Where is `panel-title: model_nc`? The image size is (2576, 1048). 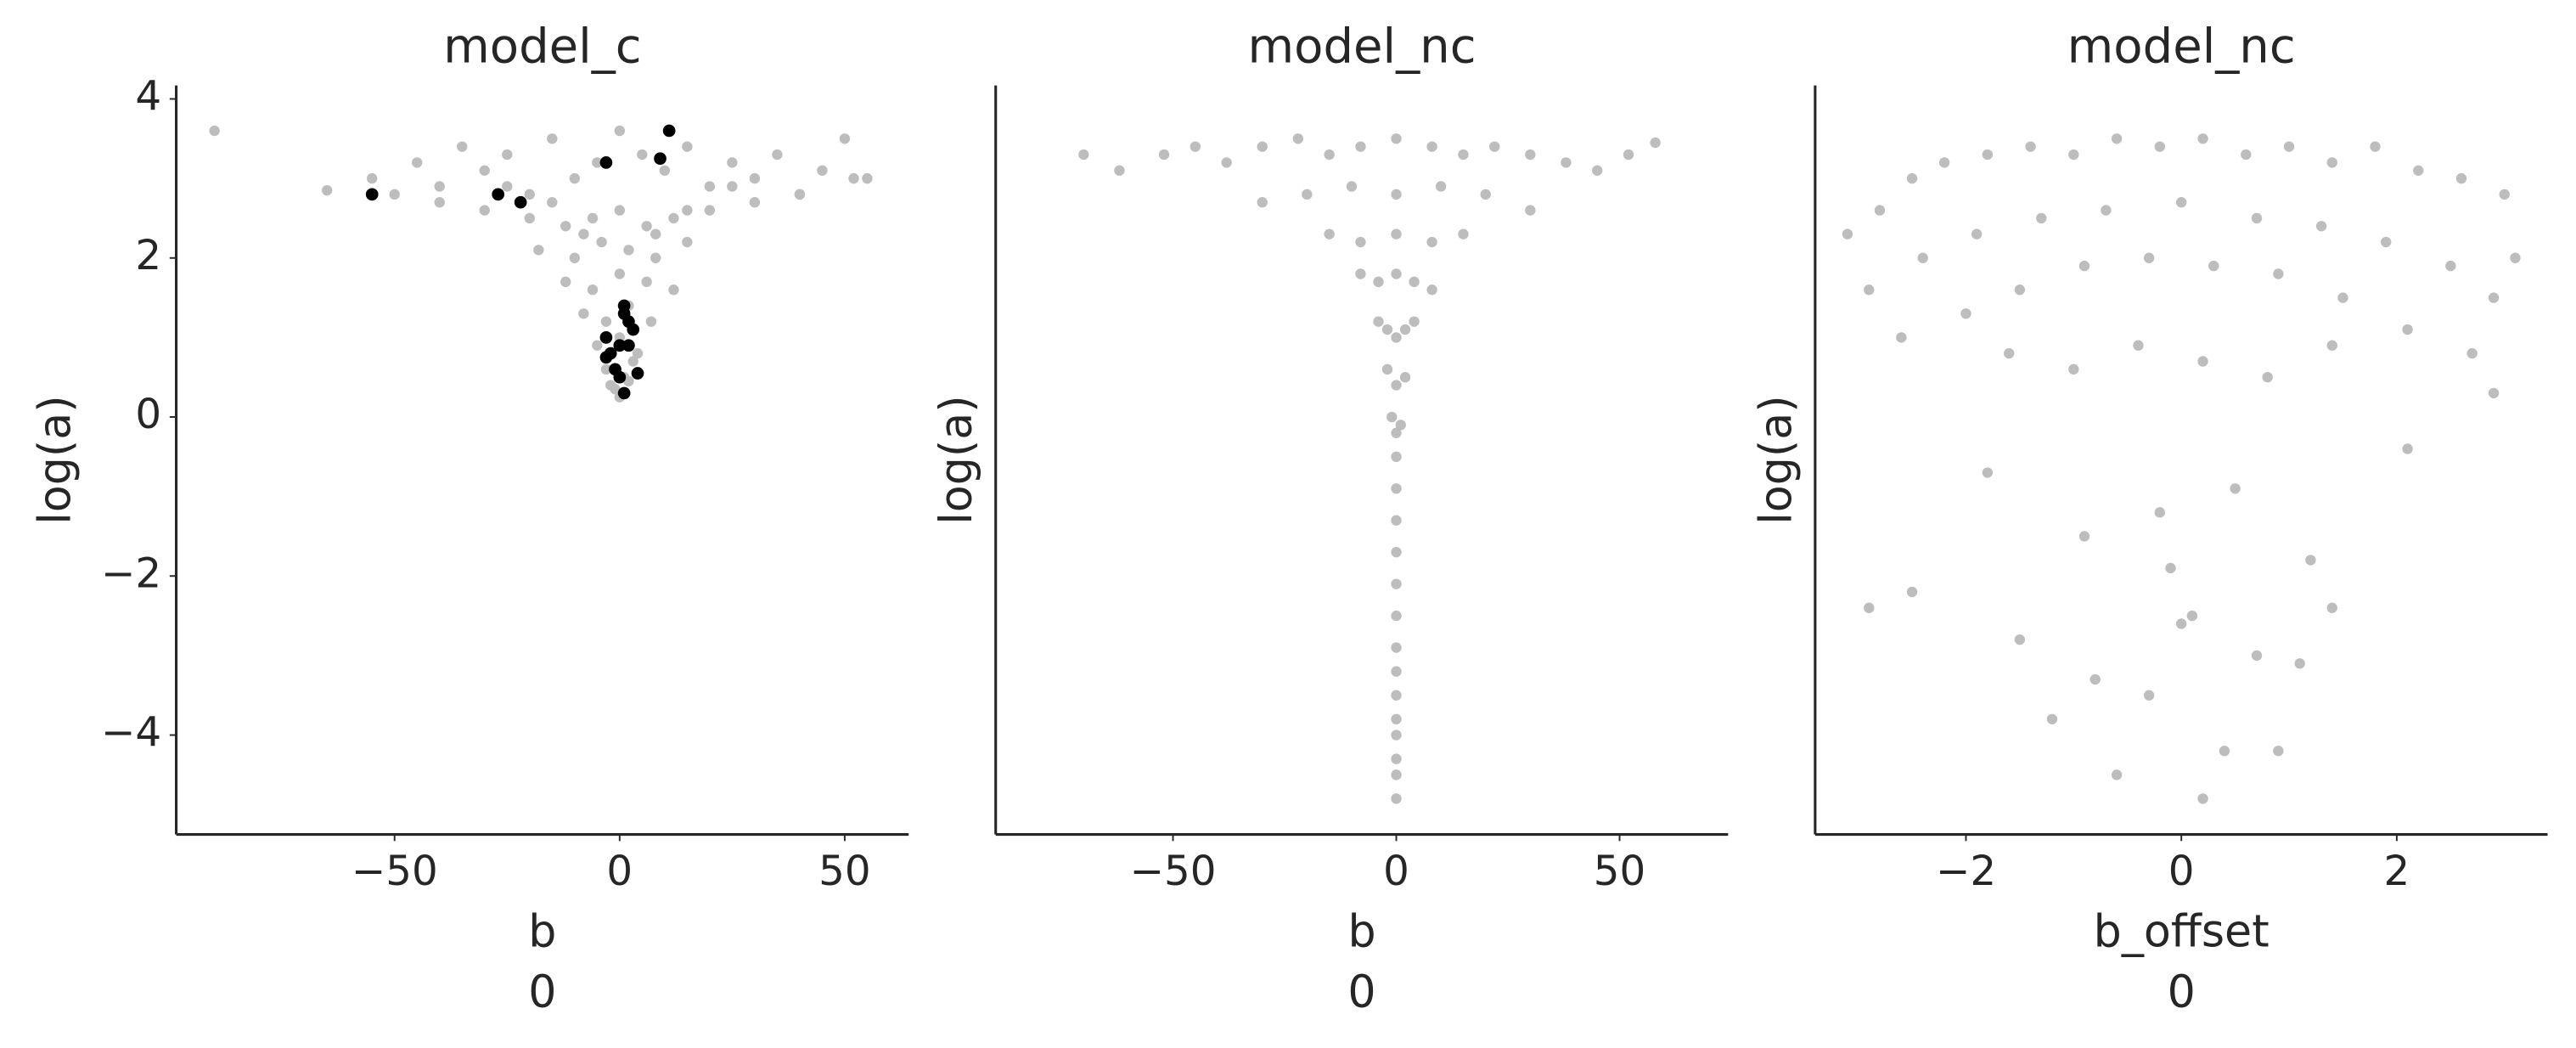 panel-title: model_nc is located at coordinates (1362, 47).